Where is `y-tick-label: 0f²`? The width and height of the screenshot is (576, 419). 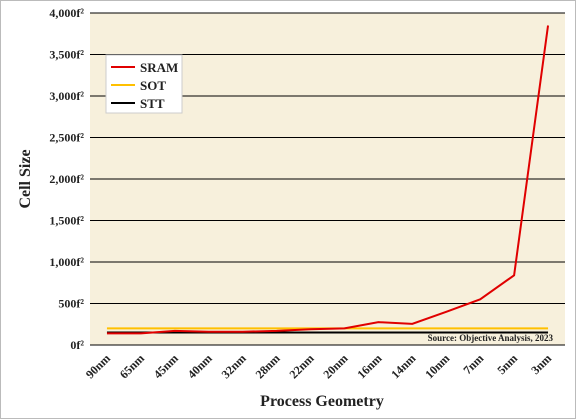
y-tick-label: 0f² is located at coordinates (77, 345).